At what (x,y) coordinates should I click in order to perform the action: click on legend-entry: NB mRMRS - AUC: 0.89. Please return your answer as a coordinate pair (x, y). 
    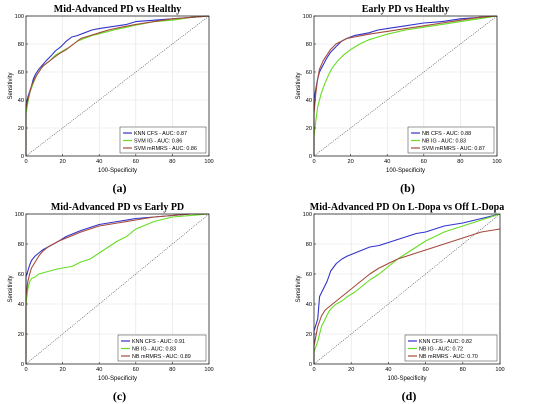
    Looking at the image, I should click on (161, 357).